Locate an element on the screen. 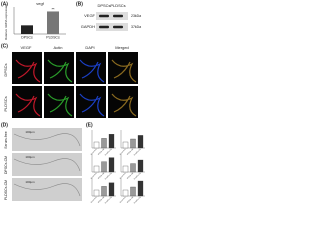 The height and width of the screenshot is (240, 320). column-label: DAPI is located at coordinates (89, 47).